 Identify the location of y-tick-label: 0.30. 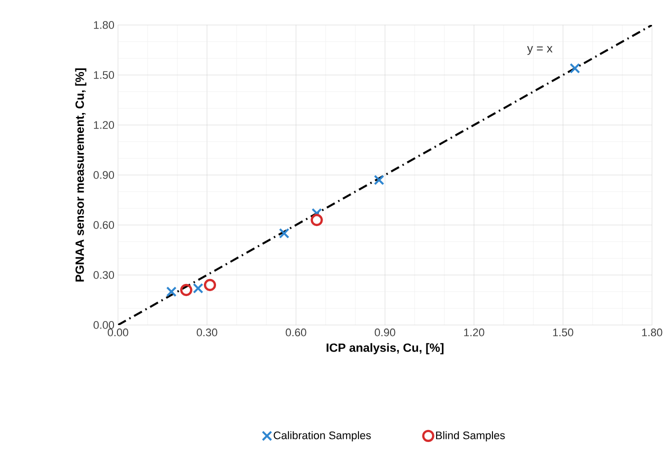
(104, 275).